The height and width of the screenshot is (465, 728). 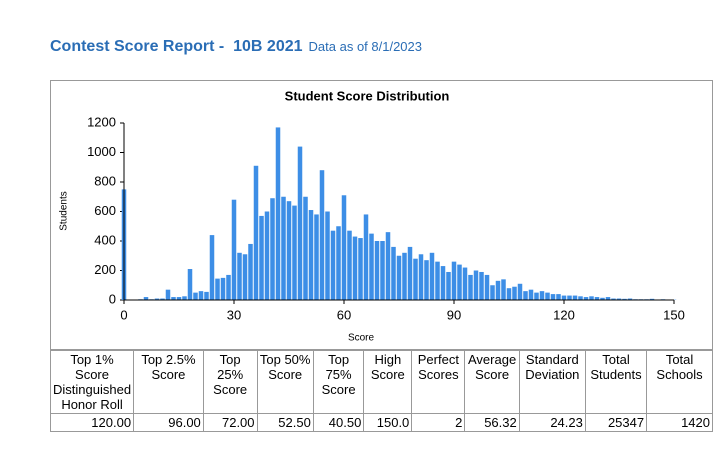 I want to click on column-header: Top 25% Score, so click(x=230, y=382).